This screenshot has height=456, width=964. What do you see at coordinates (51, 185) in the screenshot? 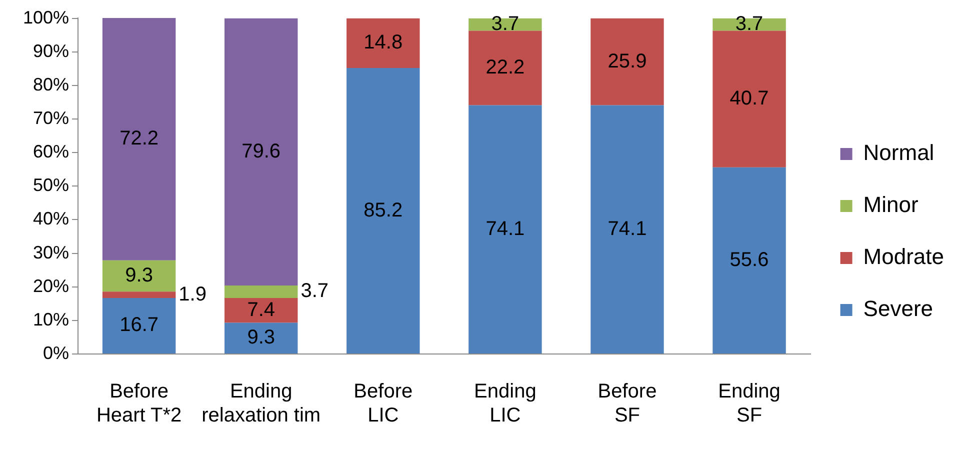
I see `y-tick-label: 50%` at bounding box center [51, 185].